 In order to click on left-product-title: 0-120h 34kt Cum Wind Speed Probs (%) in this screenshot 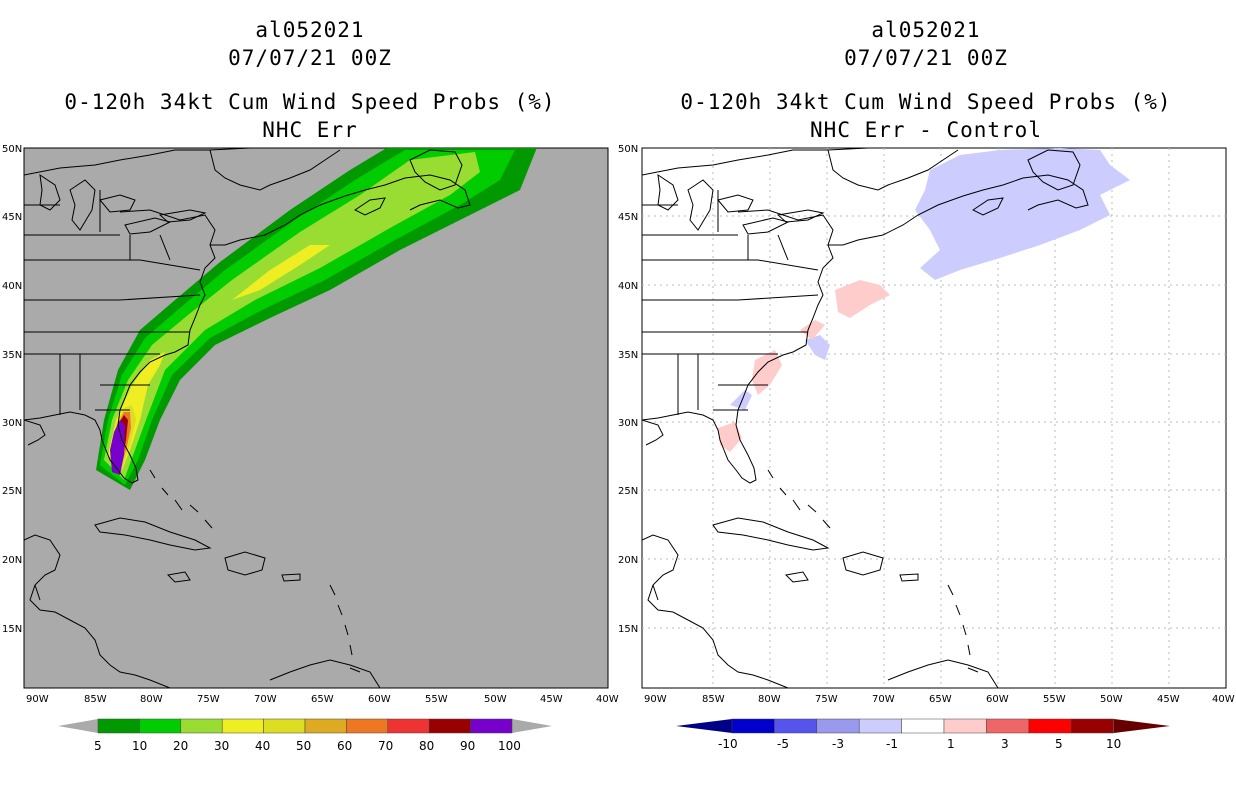, I will do `click(310, 102)`.